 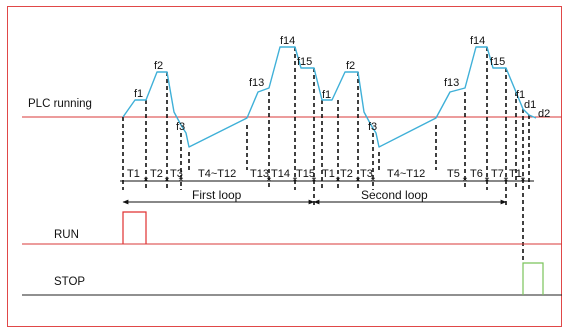 What do you see at coordinates (335, 181) in the screenshot?
I see `time-axis-markers: * * * * * * * * * * * * *` at bounding box center [335, 181].